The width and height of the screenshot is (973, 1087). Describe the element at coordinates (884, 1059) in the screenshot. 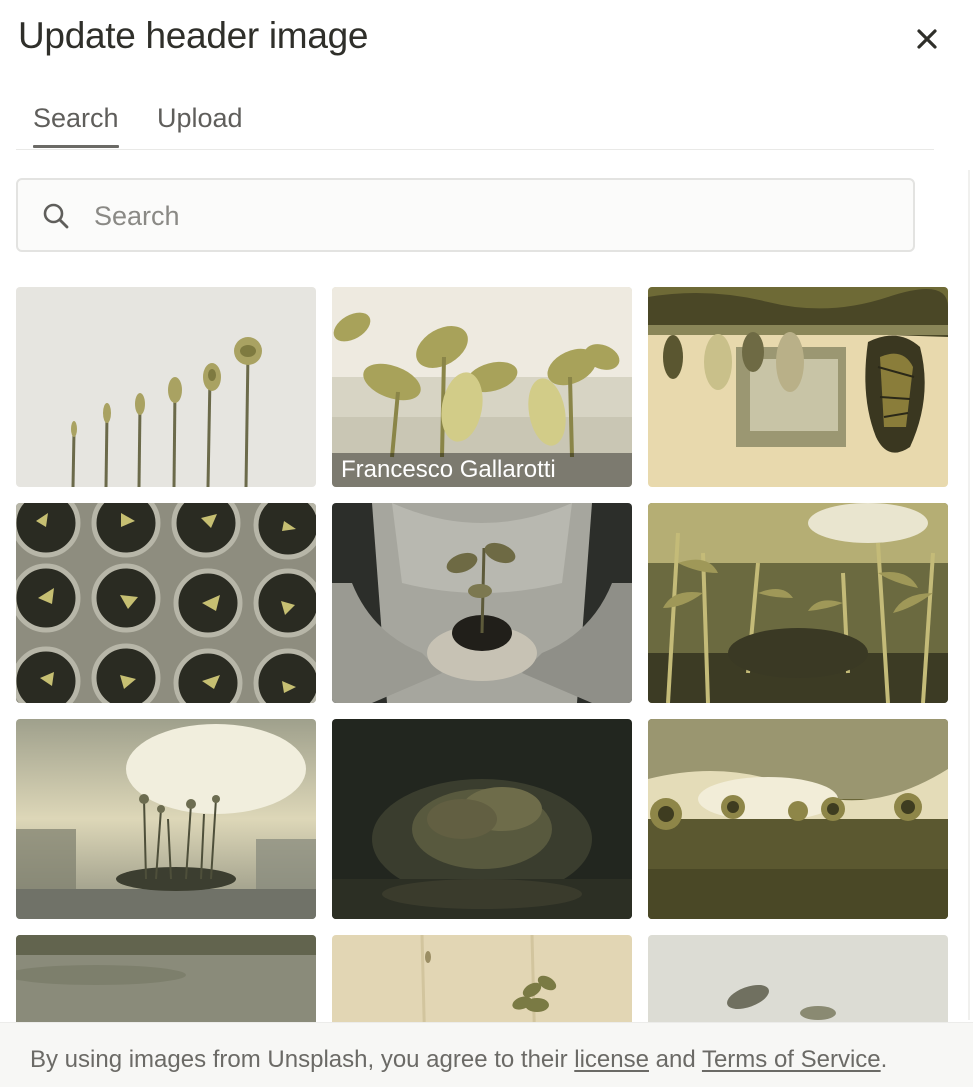

I see `footer-suffix: .` at that location.